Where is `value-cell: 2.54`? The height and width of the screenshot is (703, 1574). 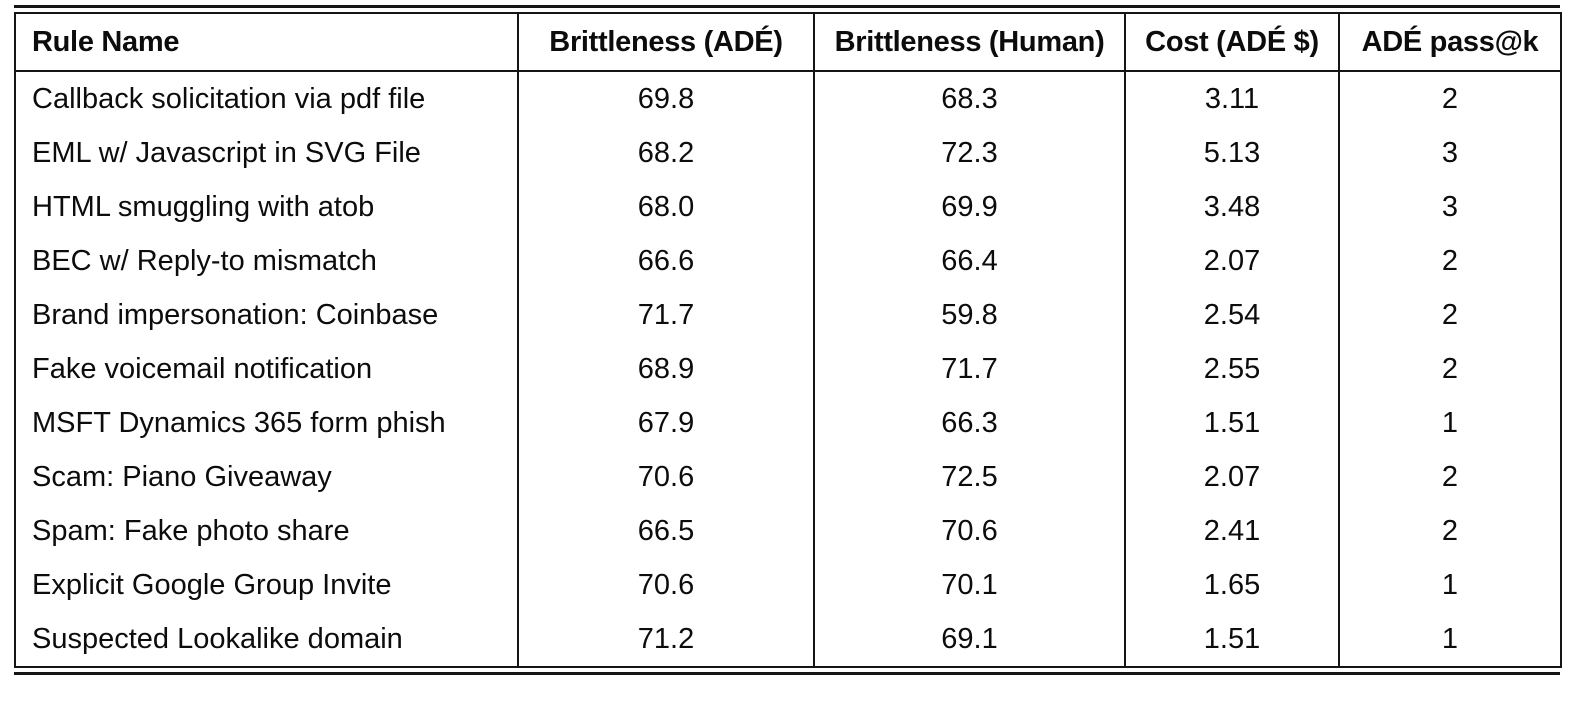 value-cell: 2.54 is located at coordinates (1232, 315).